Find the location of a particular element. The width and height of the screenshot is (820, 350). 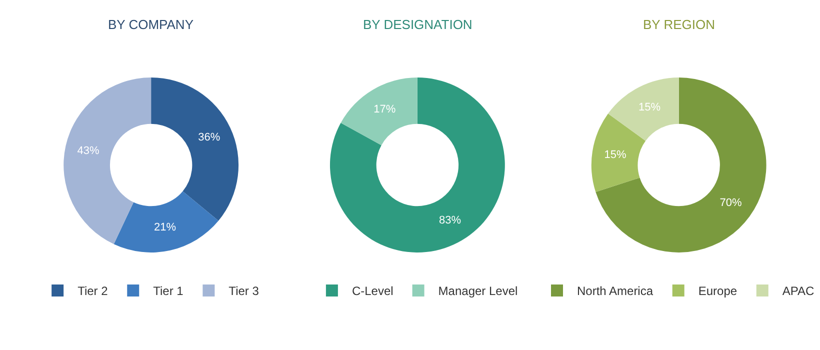

data-label: 21% is located at coordinates (165, 228).